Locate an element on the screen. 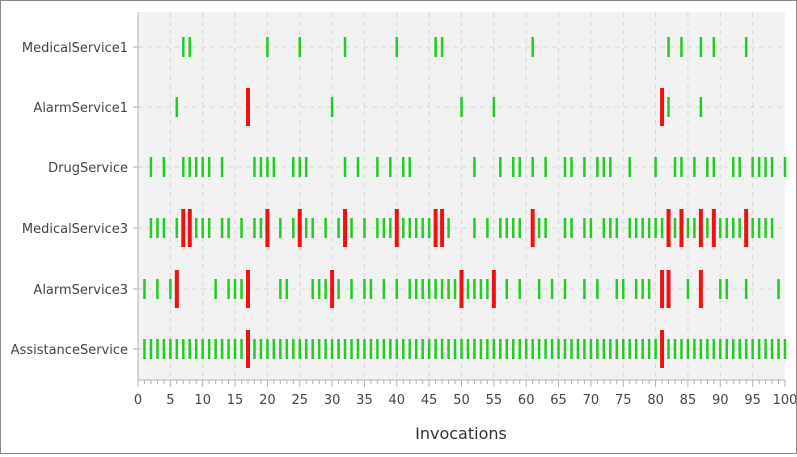  x-tick-label: 25 is located at coordinates (299, 400).